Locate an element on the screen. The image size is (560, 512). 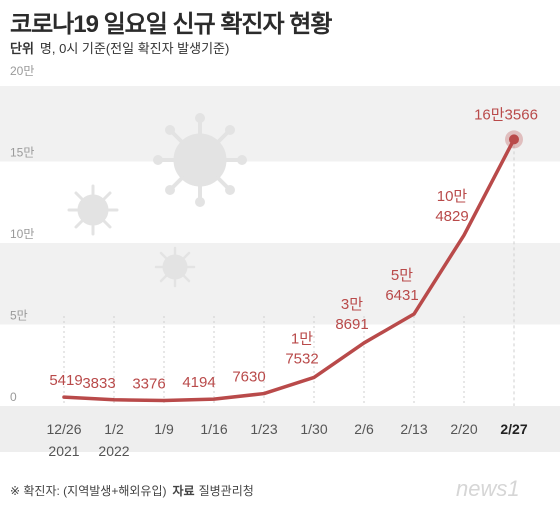
data-point-highlight is located at coordinates (514, 139).